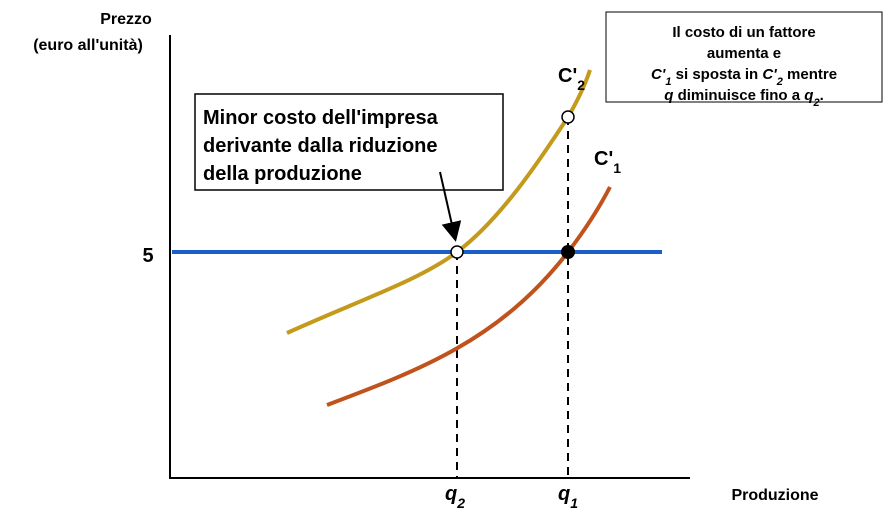 Image resolution: width=892 pixels, height=508 pixels. I want to click on price-label: 5, so click(147, 256).